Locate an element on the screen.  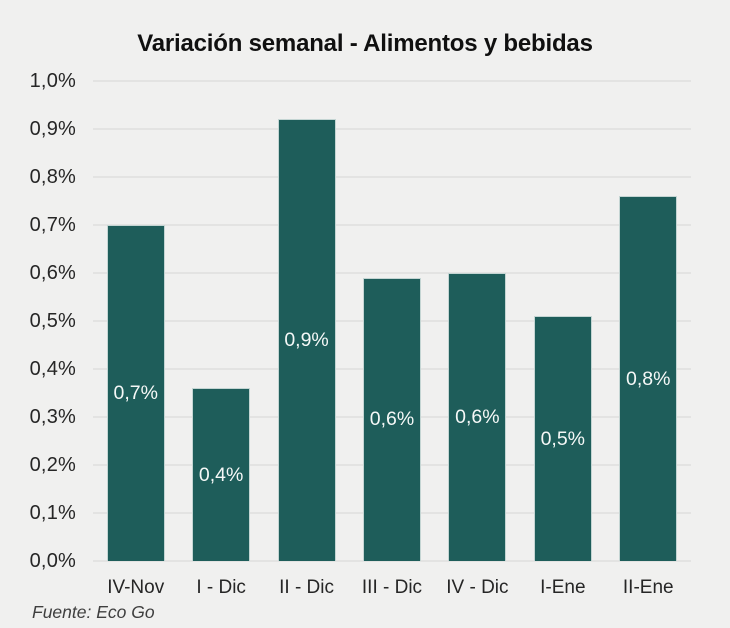
bar-II-Ene: 0,8% is located at coordinates (648, 378).